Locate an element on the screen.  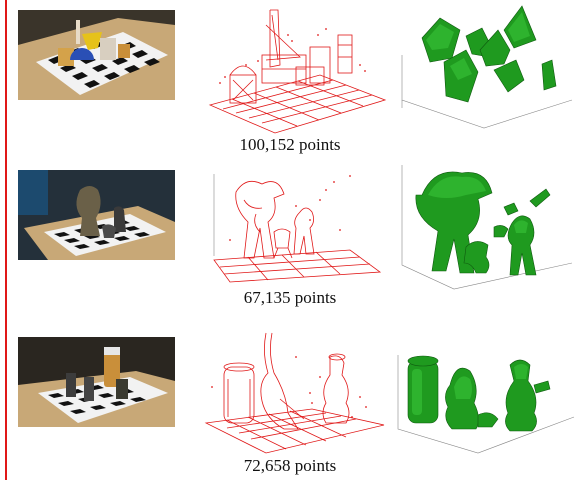
margin-rule is located at coordinates (6, 240).